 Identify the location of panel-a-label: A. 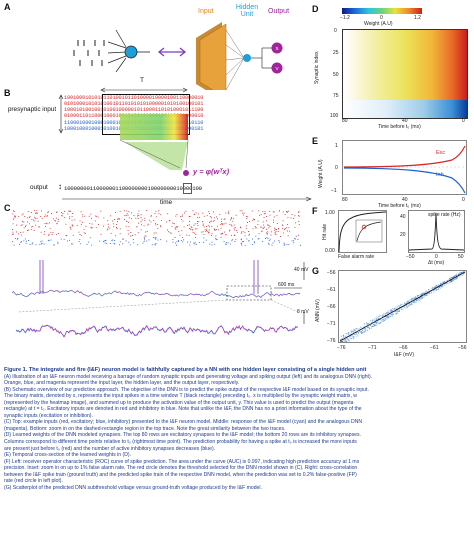
(7, 7).